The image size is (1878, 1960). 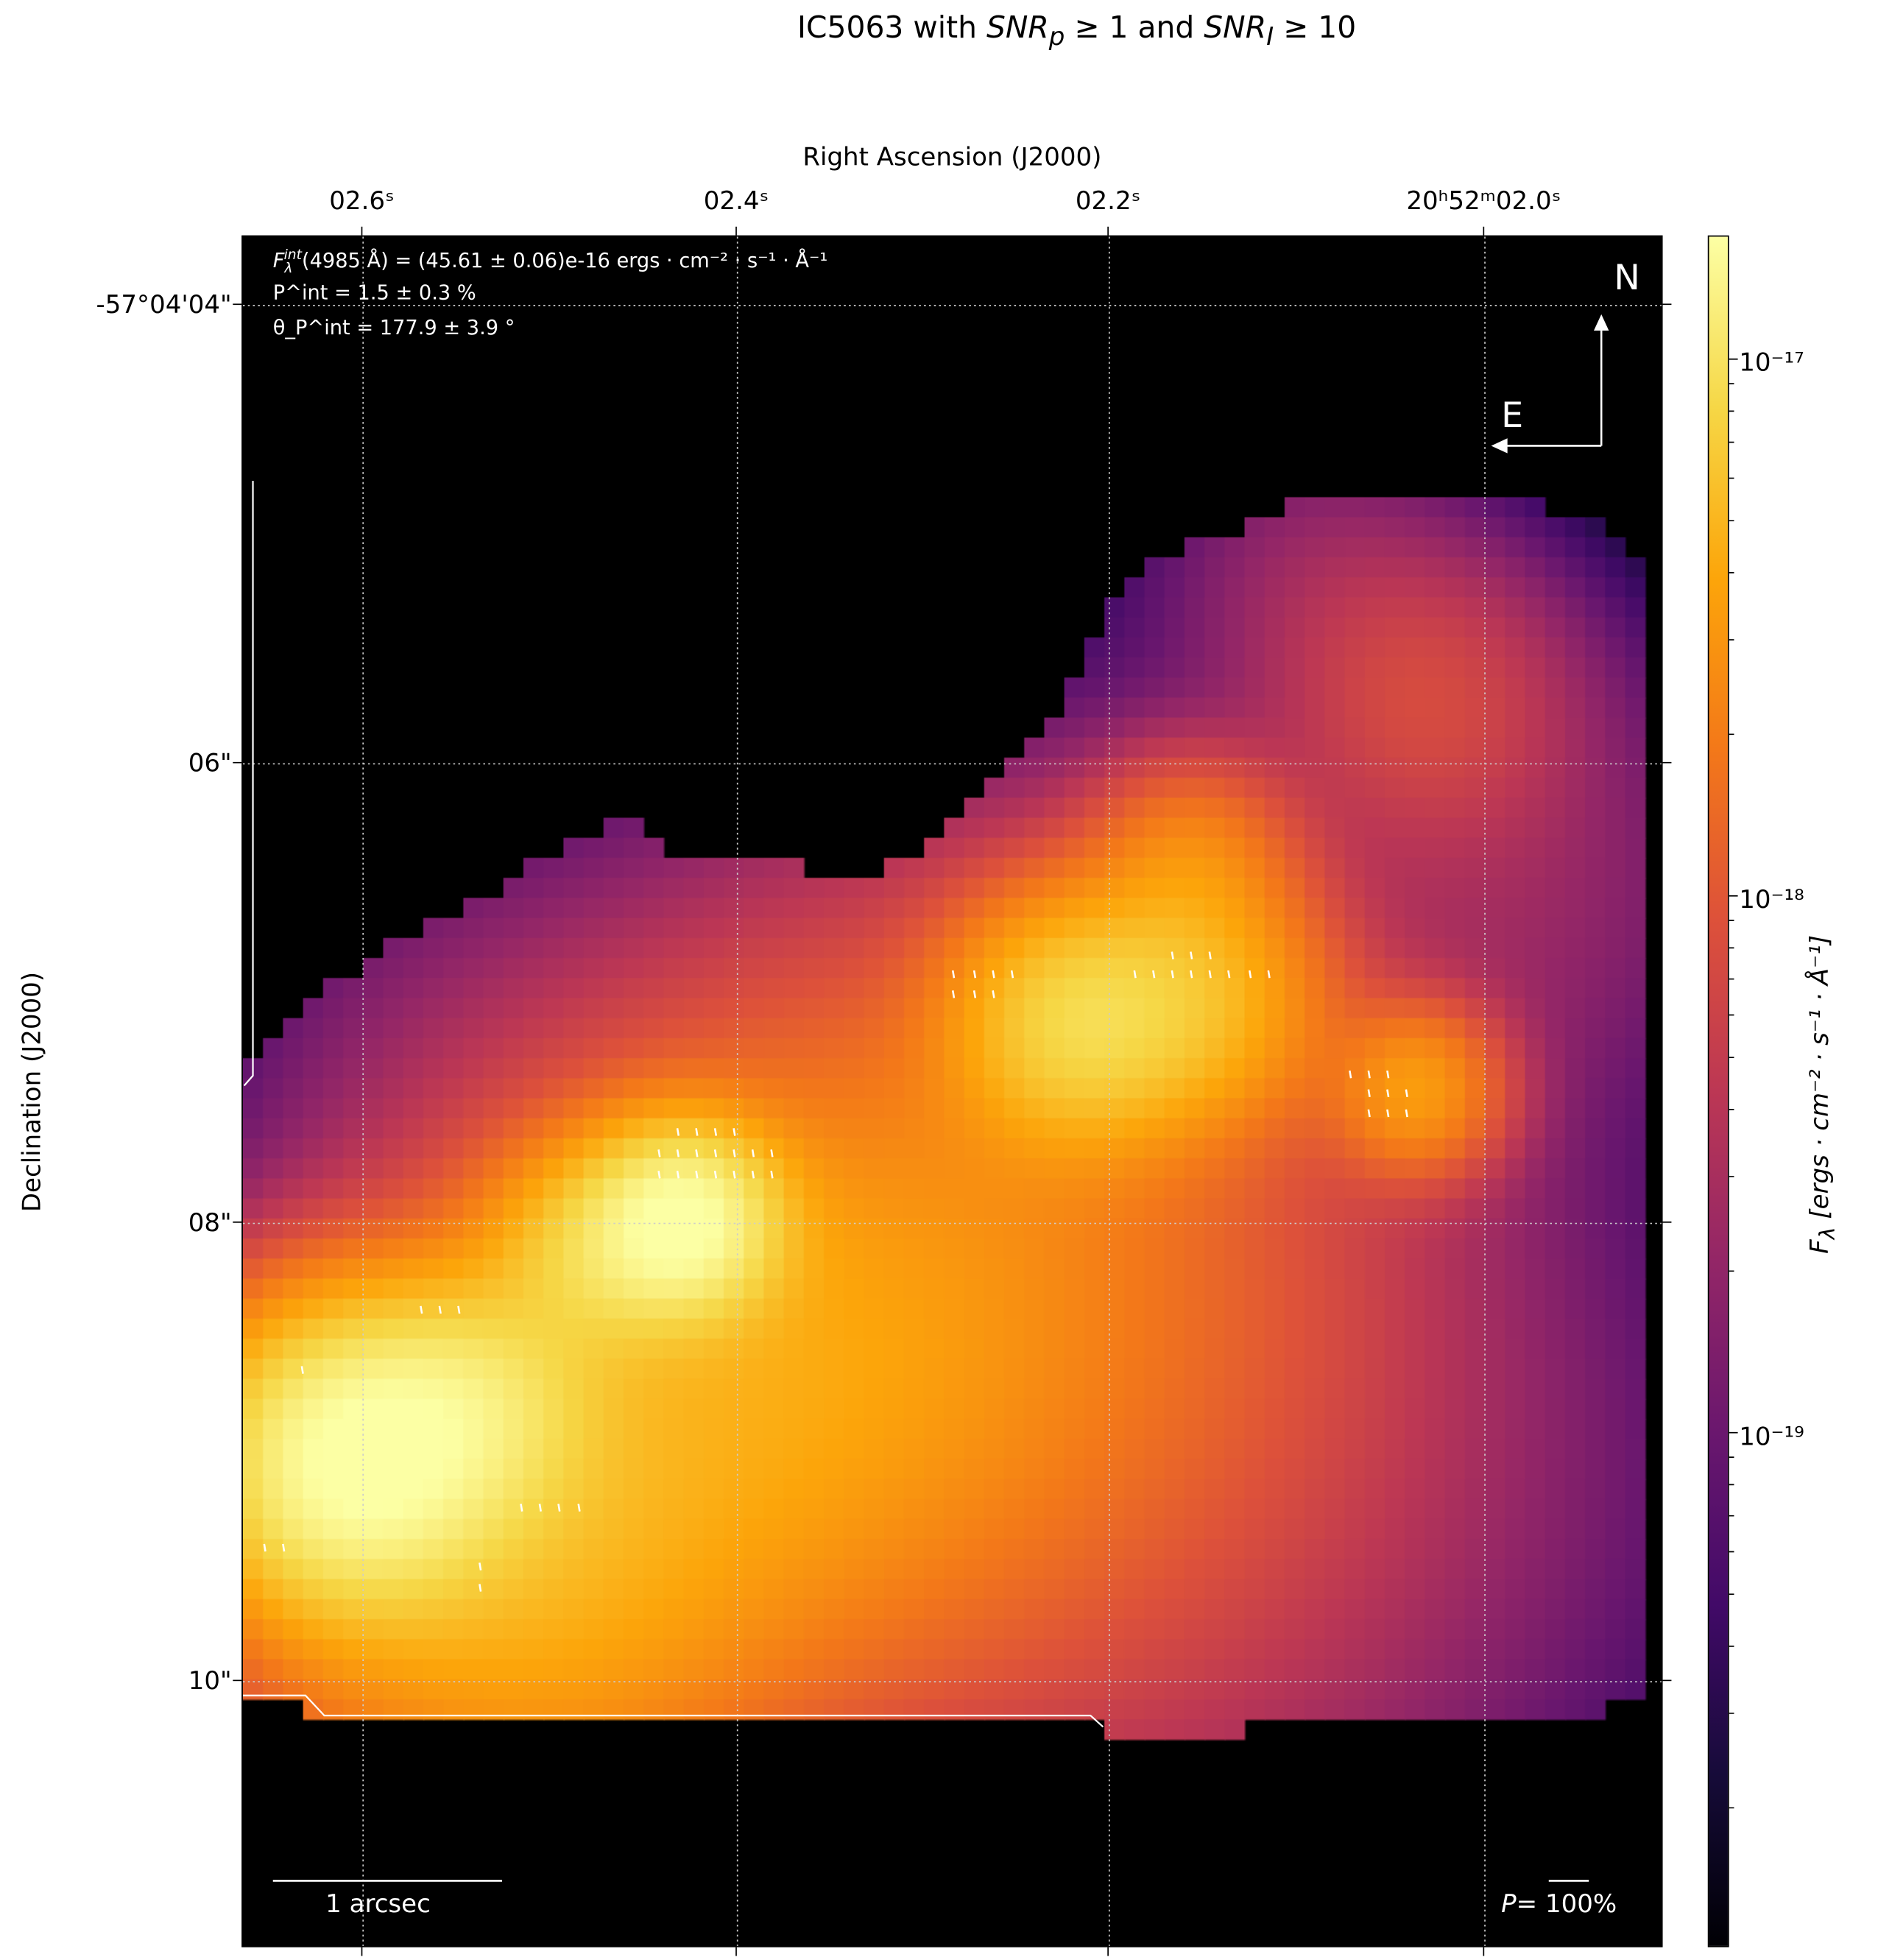 What do you see at coordinates (1601, 322) in the screenshot?
I see `north-arrowhead-icon` at bounding box center [1601, 322].